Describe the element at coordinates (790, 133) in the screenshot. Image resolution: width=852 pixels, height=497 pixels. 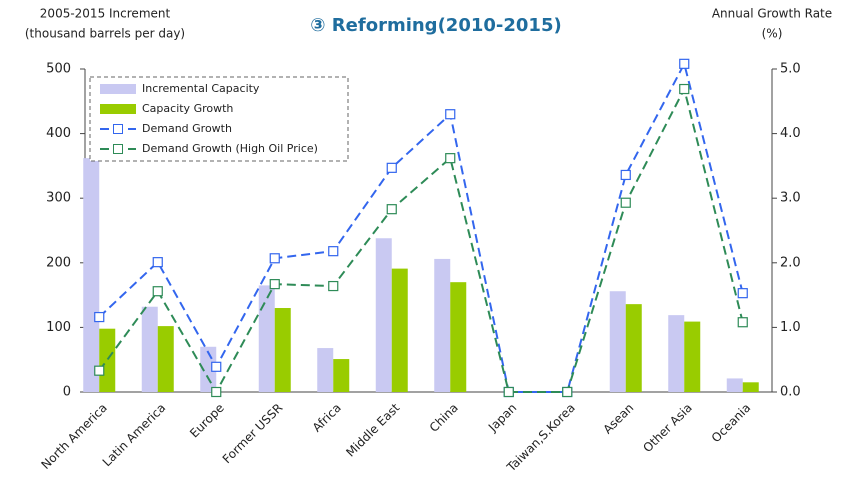
I see `y2-tick-label: 4.0` at that location.